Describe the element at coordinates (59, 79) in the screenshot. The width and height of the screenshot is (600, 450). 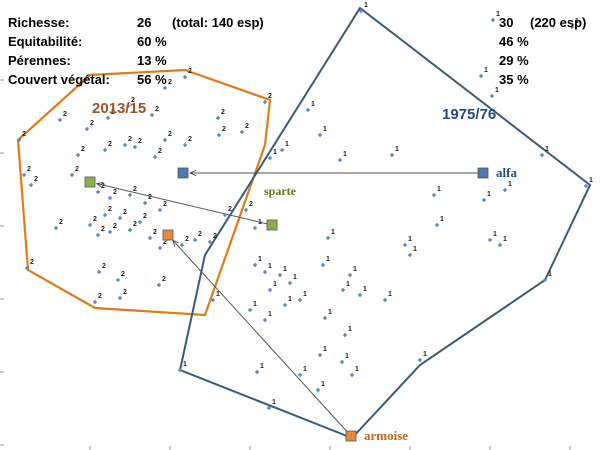
I see `stat-label: Couvert végétal:` at that location.